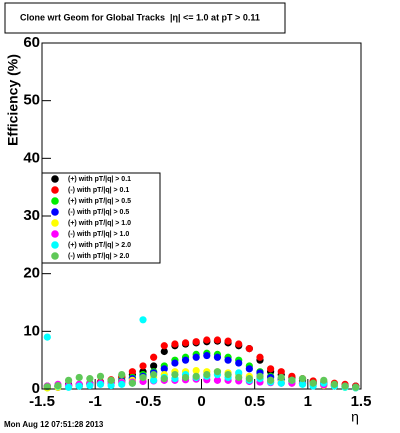 This screenshot has width=400, height=433. What do you see at coordinates (36, 388) in the screenshot?
I see `y-tick-label: 0` at bounding box center [36, 388].